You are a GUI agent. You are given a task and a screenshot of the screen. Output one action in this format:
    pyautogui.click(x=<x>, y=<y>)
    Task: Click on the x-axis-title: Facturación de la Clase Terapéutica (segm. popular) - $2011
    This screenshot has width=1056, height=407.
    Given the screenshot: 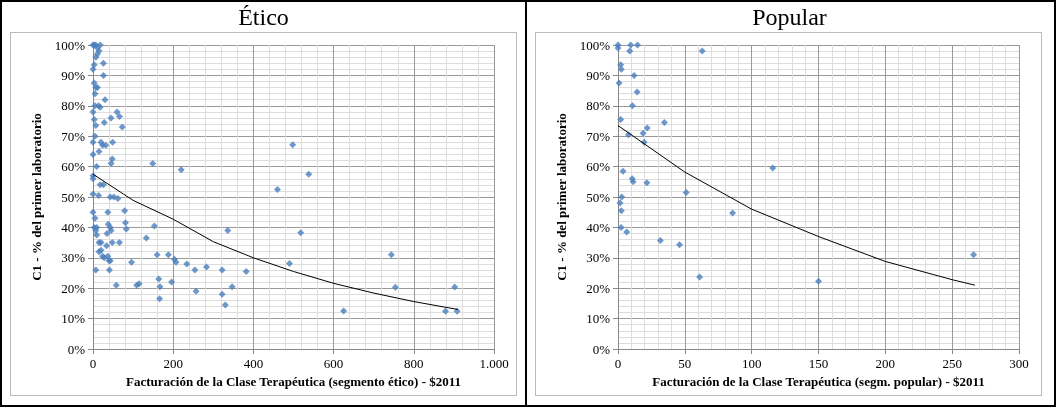 What is the action you would take?
    pyautogui.click(x=818, y=381)
    